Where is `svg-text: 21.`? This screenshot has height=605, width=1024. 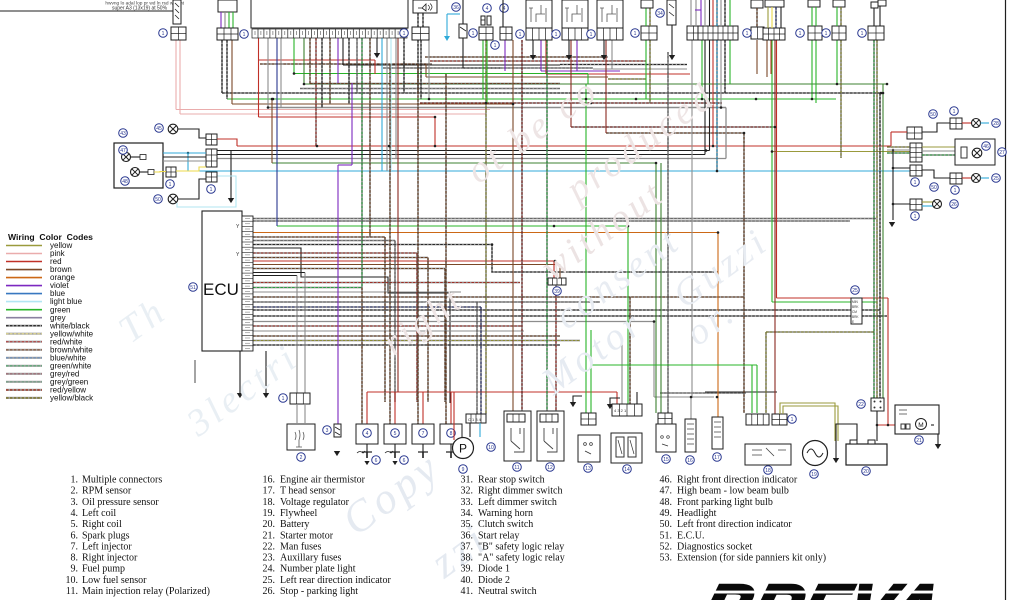 svg-text: 21. is located at coordinates (269, 535).